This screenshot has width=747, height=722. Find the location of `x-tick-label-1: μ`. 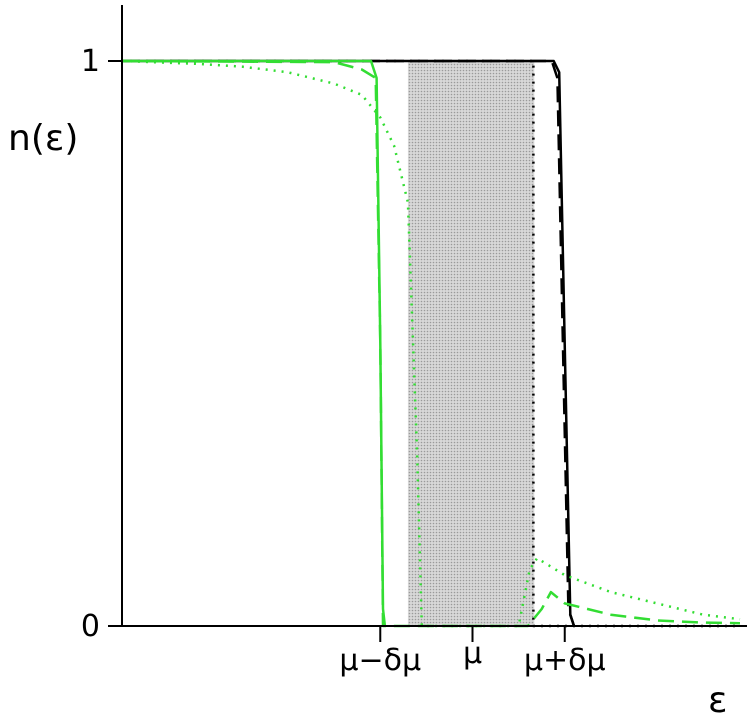

x-tick-label-1: μ is located at coordinates (472, 653).